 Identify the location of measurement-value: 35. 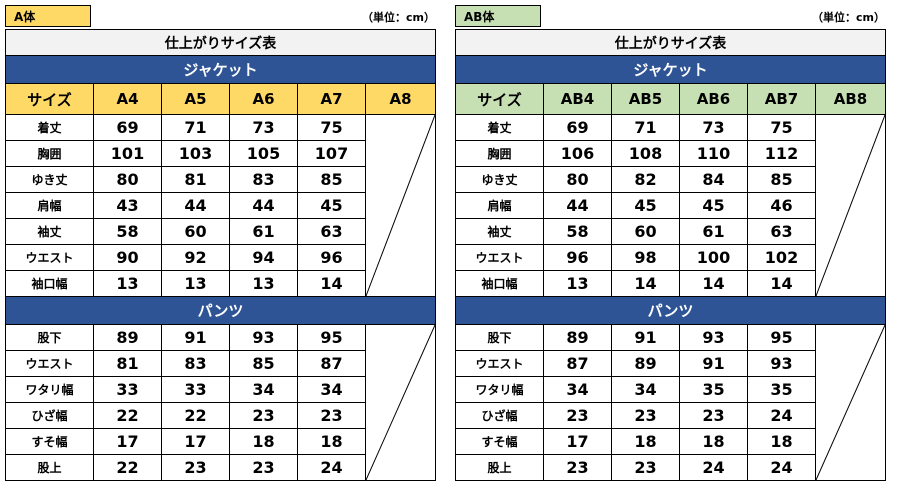
(713, 389).